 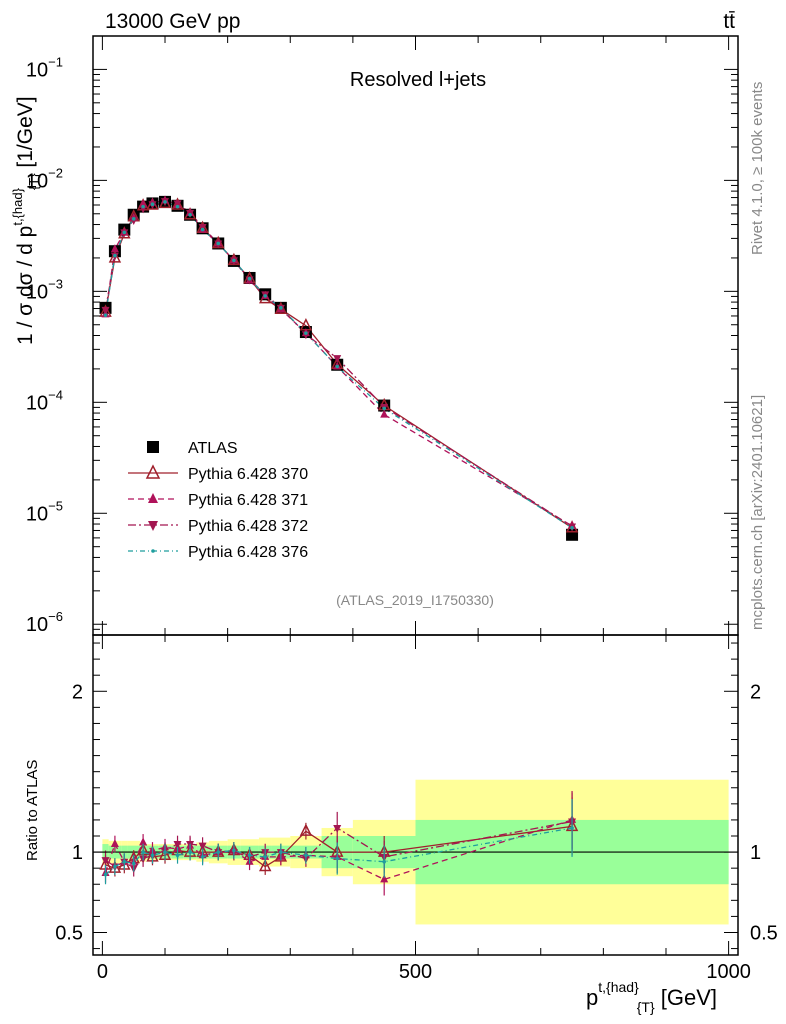 I want to click on ratio-y-tick-label-left: 1, so click(x=77, y=853).